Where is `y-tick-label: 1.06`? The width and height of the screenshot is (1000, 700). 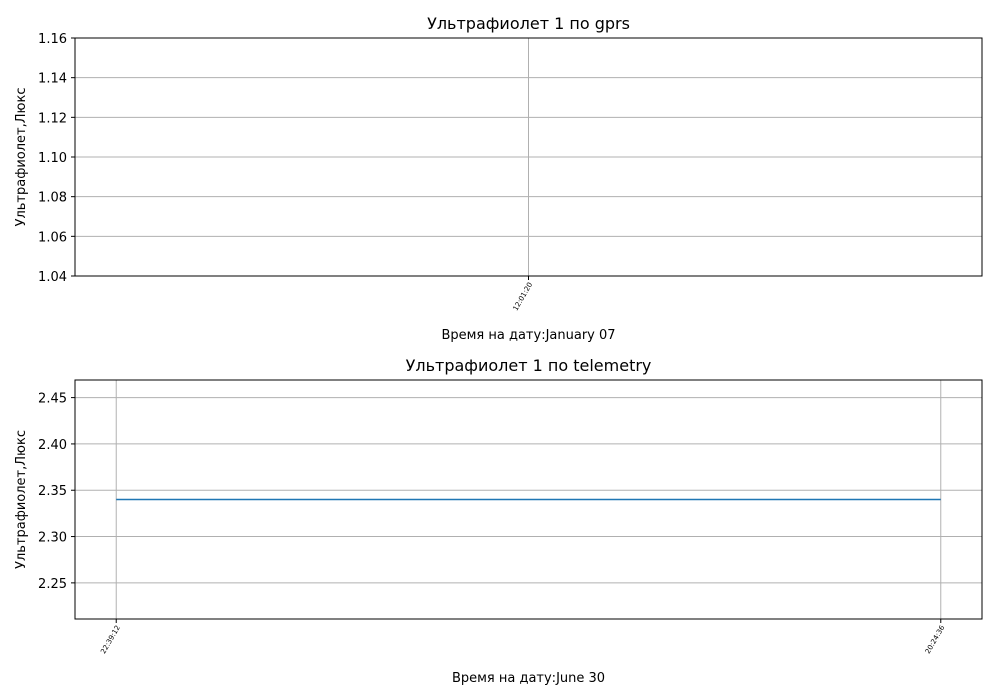 y-tick-label: 1.06 is located at coordinates (52, 237).